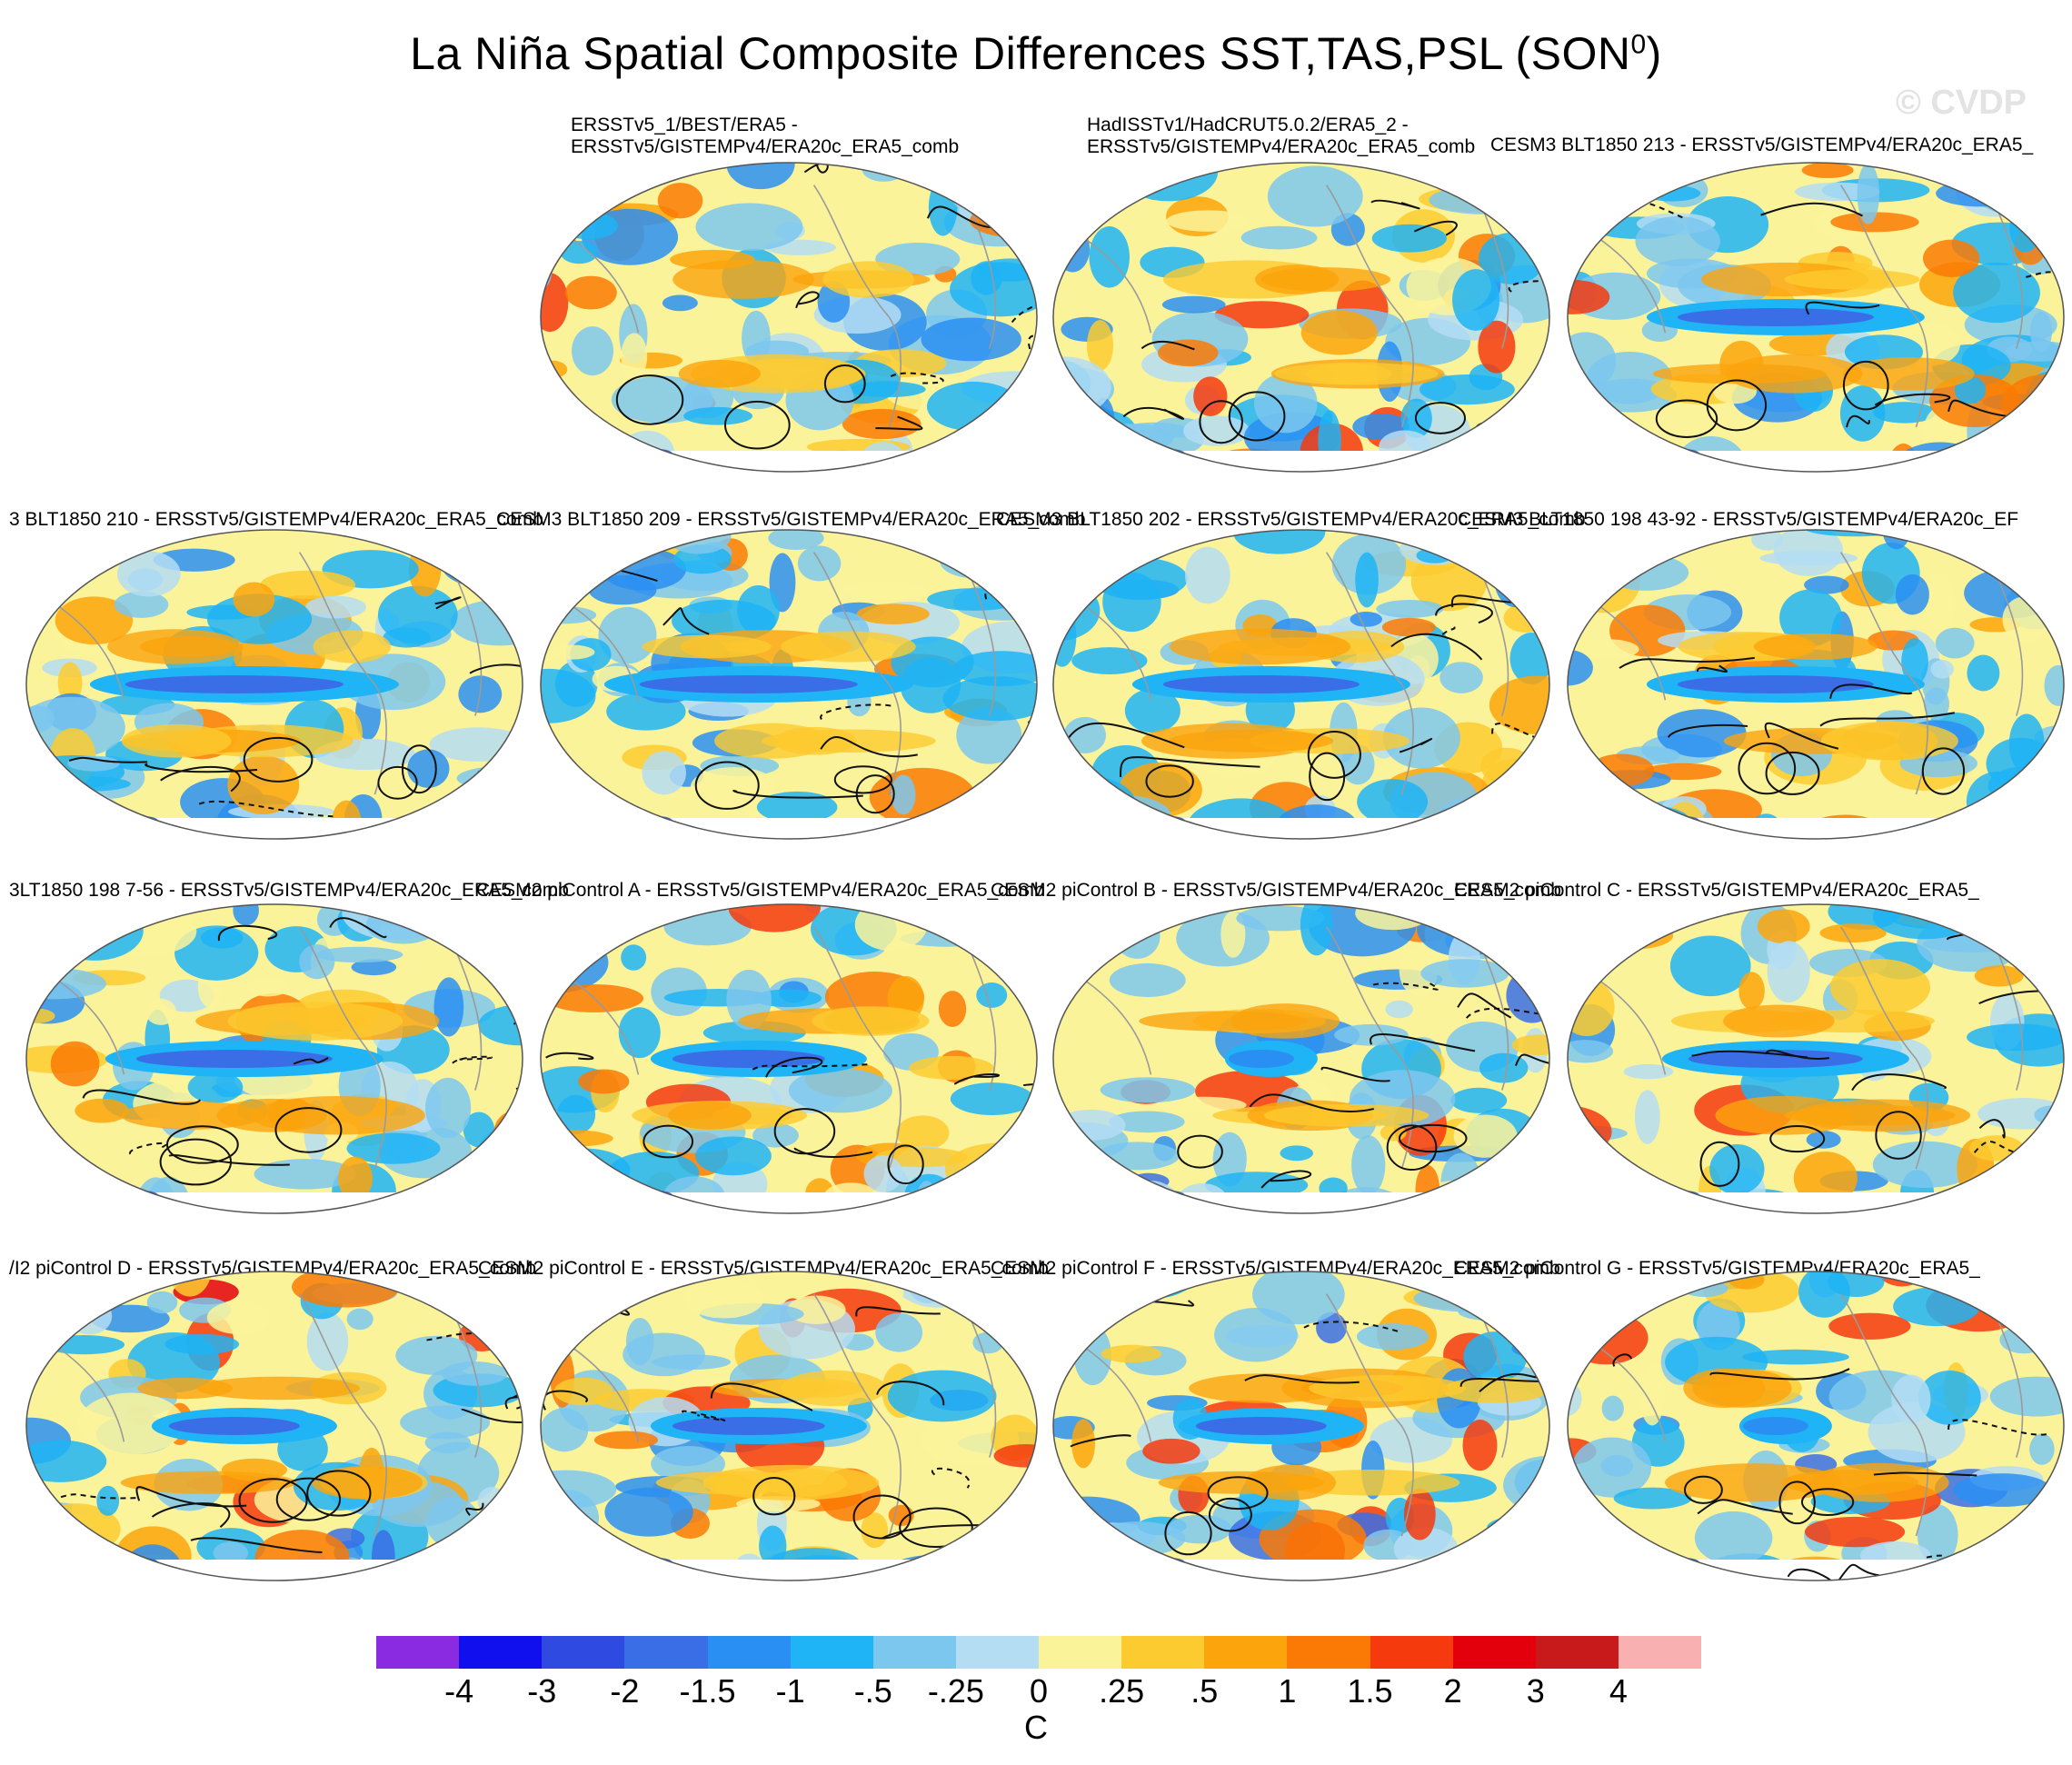  What do you see at coordinates (625, 1691) in the screenshot?
I see `colorbar-tick-label: -2` at bounding box center [625, 1691].